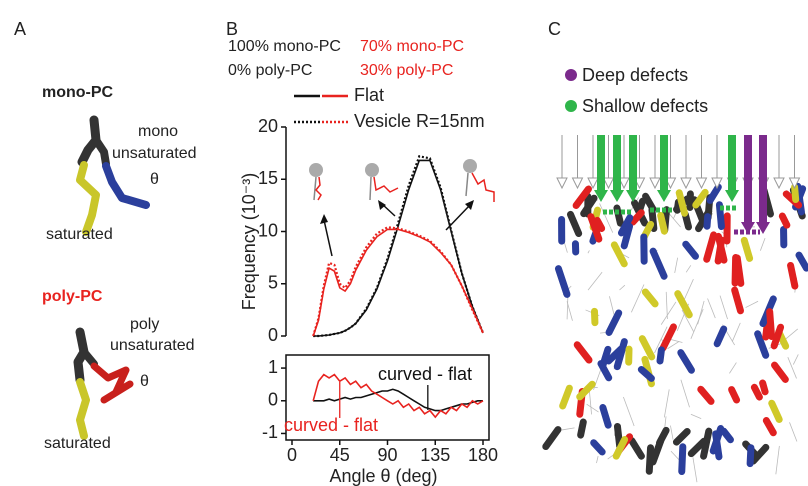 This screenshot has width=808, height=486. What do you see at coordinates (268, 126) in the screenshot?
I see `y-tick-label: 20` at bounding box center [268, 126].